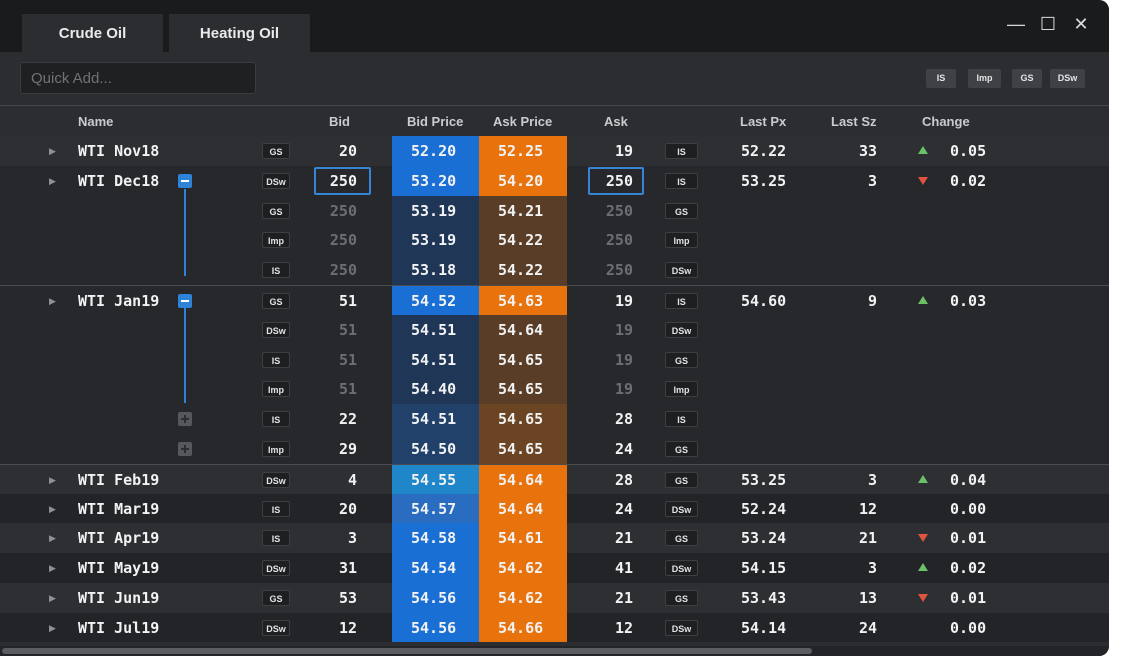  Describe the element at coordinates (619, 240) in the screenshot. I see `ask-size: 250` at that location.